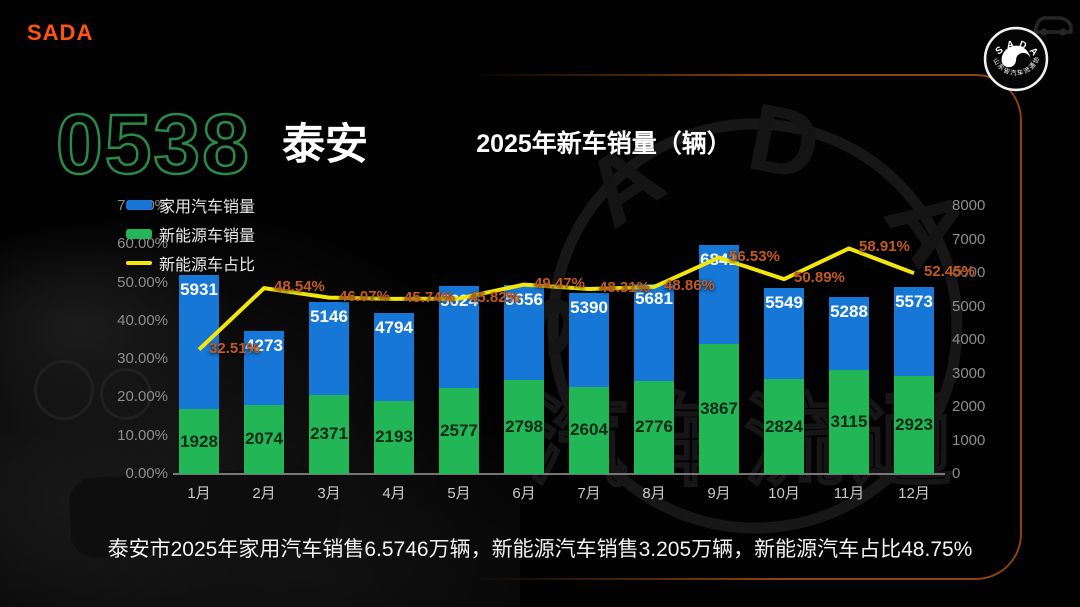  What do you see at coordinates (153, 144) in the screenshot?
I see `area-code: 0538` at bounding box center [153, 144].